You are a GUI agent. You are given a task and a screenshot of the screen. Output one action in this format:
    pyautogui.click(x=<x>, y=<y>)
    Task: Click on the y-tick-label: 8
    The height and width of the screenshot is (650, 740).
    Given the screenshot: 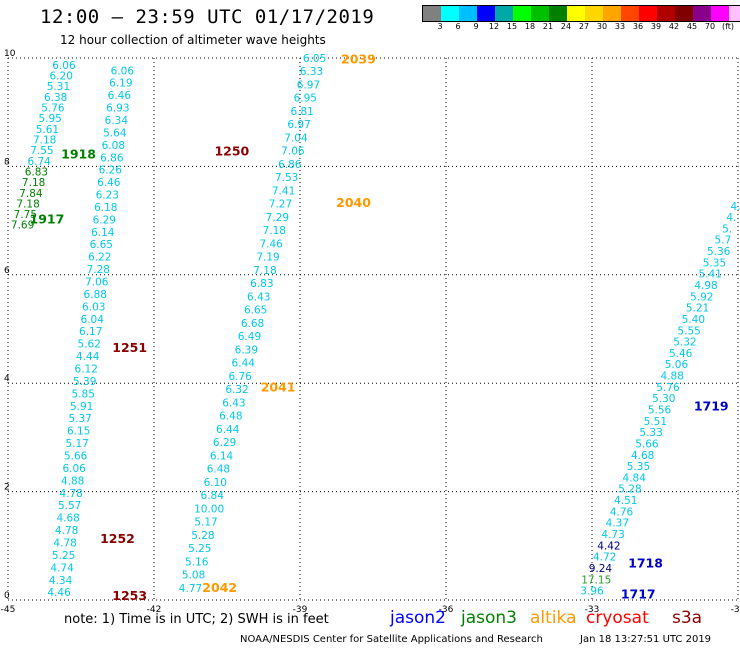 What is the action you would take?
    pyautogui.click(x=7, y=162)
    